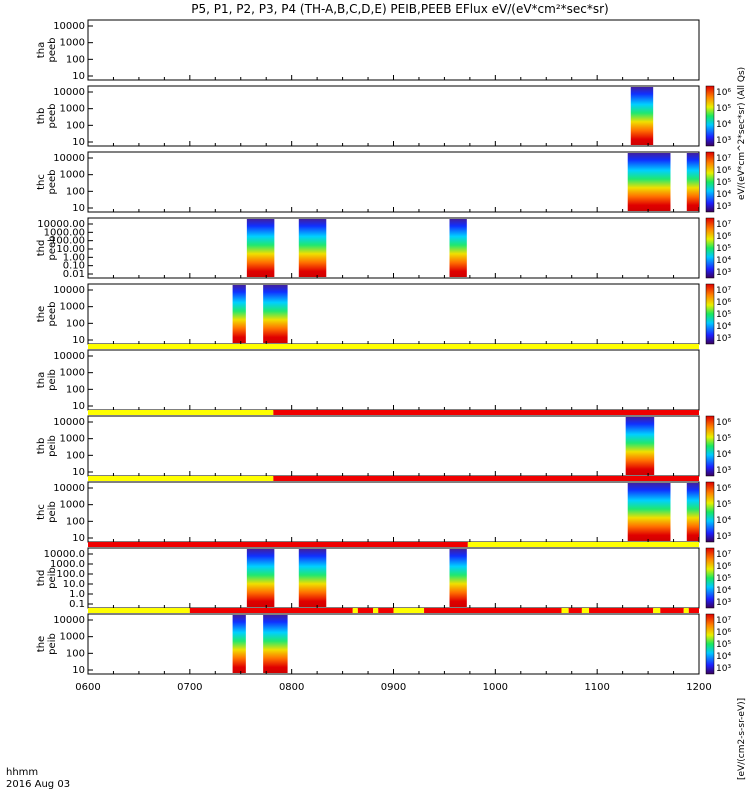 The width and height of the screenshot is (750, 800). What do you see at coordinates (77, 594) in the screenshot?
I see `y-tick-label: 1.0` at bounding box center [77, 594].